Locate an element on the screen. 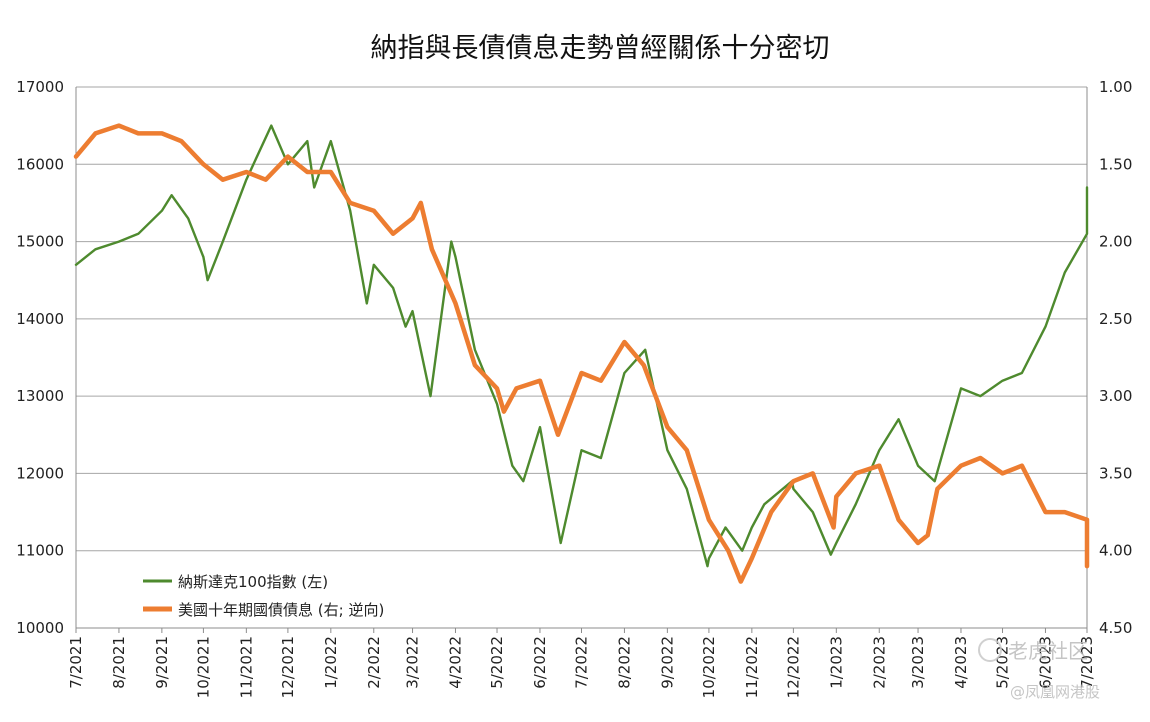  x-tick-label: 1/2023 is located at coordinates (836, 662).